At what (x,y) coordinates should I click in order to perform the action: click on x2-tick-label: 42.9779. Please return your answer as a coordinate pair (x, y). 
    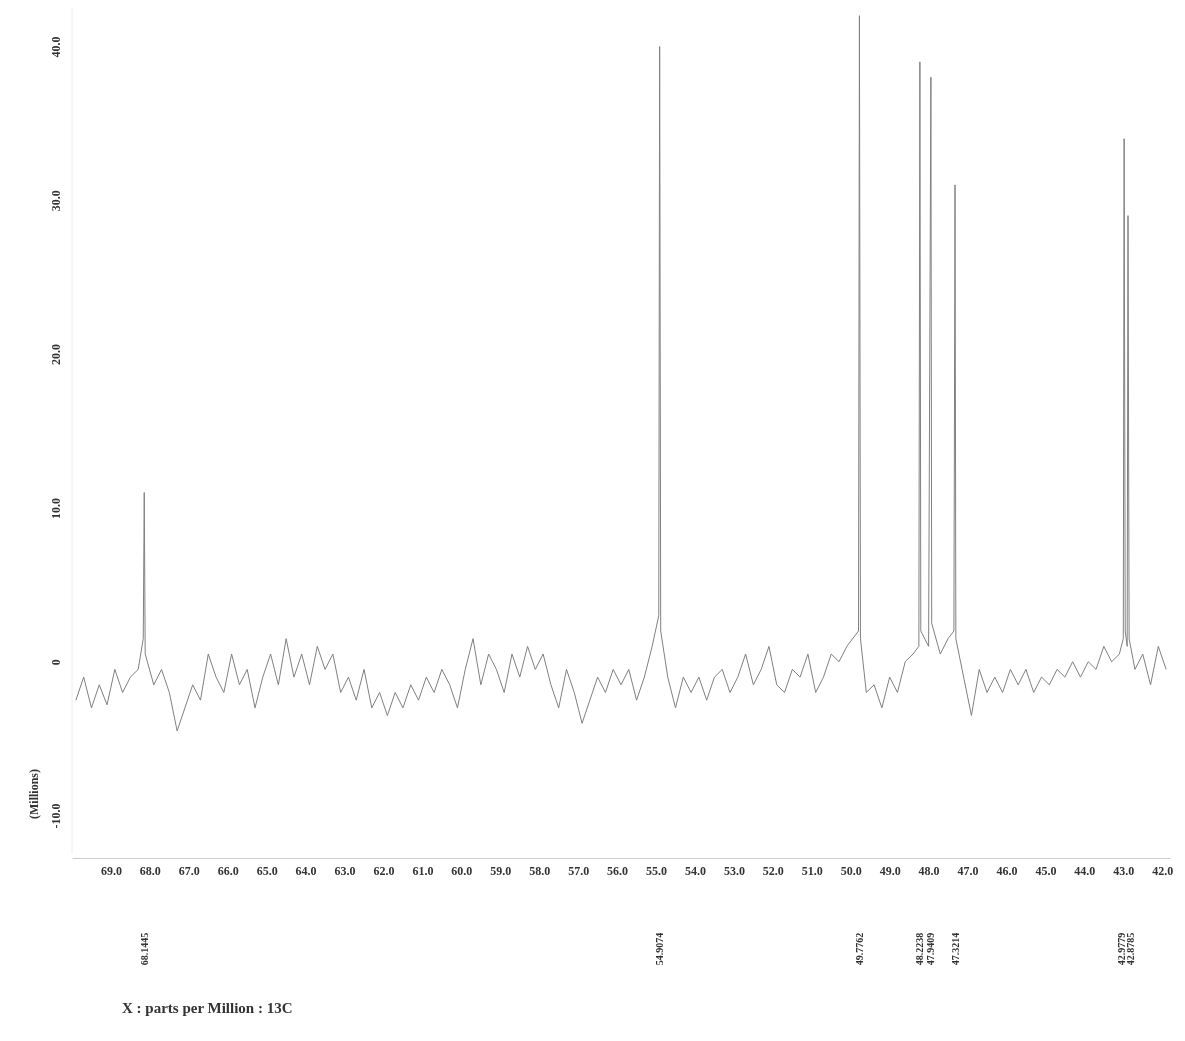
    Looking at the image, I should click on (1122, 949).